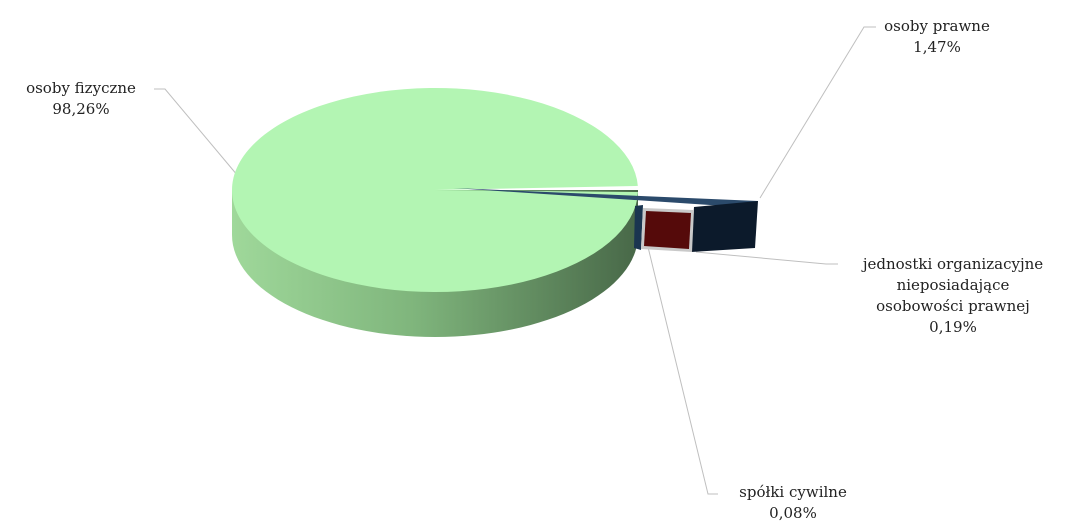 Image resolution: width=1067 pixels, height=524 pixels. I want to click on value-label: 98,26%, so click(81, 109).